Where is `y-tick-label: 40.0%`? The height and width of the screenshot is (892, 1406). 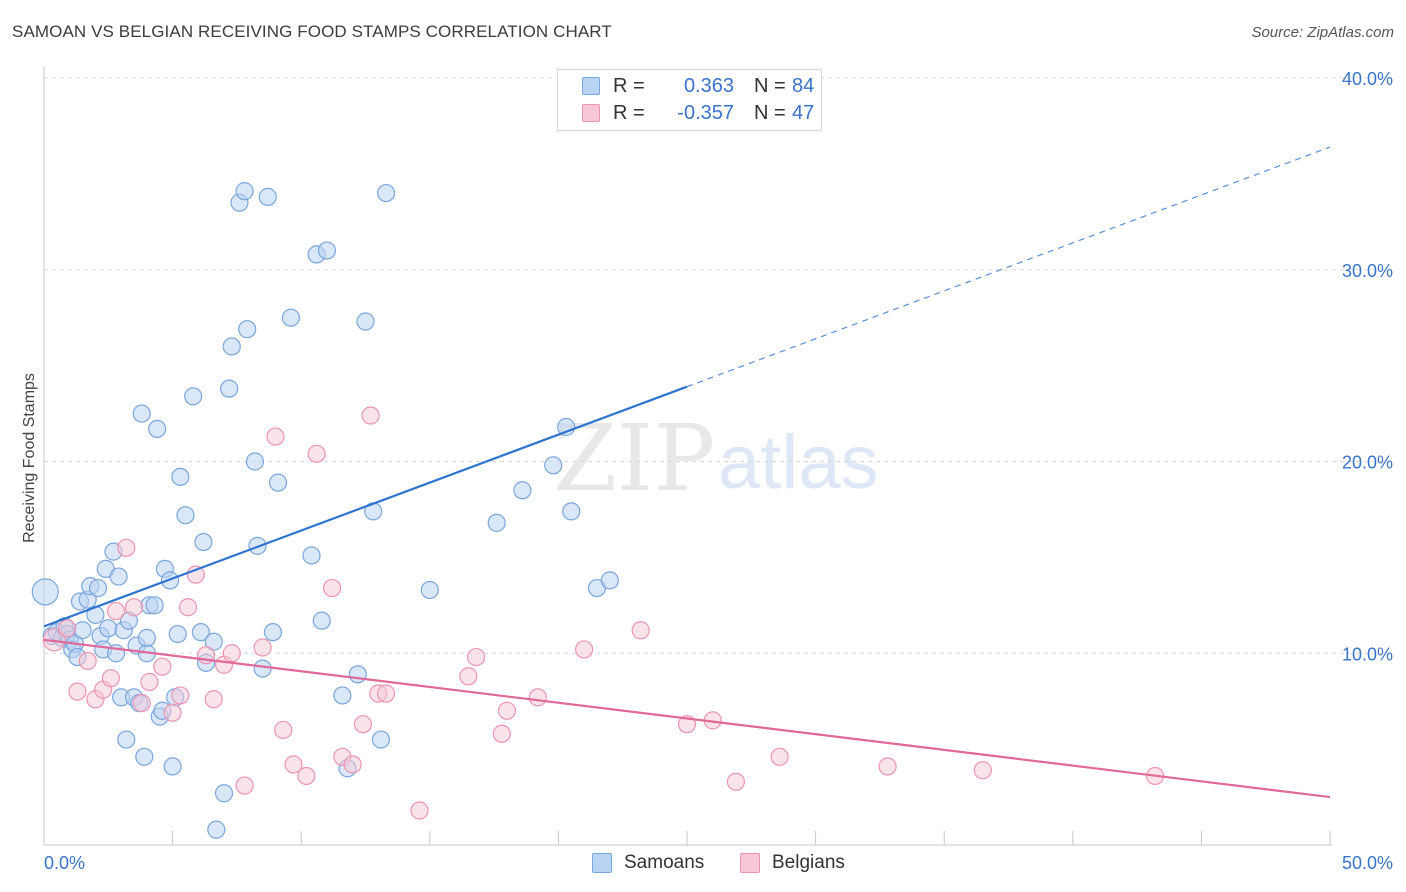
y-tick-label: 40.0% is located at coordinates (1367, 79).